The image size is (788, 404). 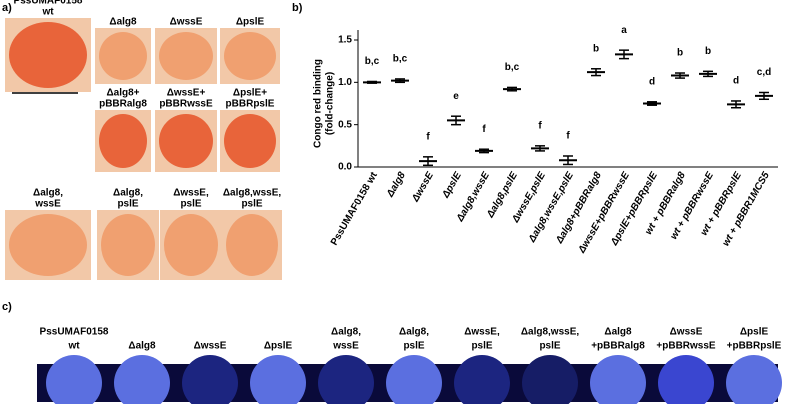 What do you see at coordinates (345, 40) in the screenshot?
I see `y-tick-label: 1.5` at bounding box center [345, 40].